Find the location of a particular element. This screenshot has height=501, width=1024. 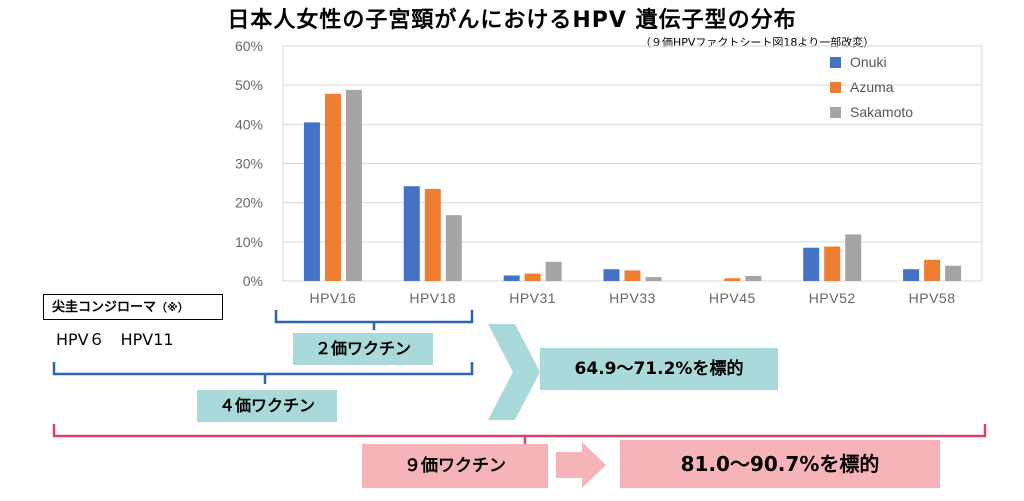

bracket-9-valent is located at coordinates (519, 434).